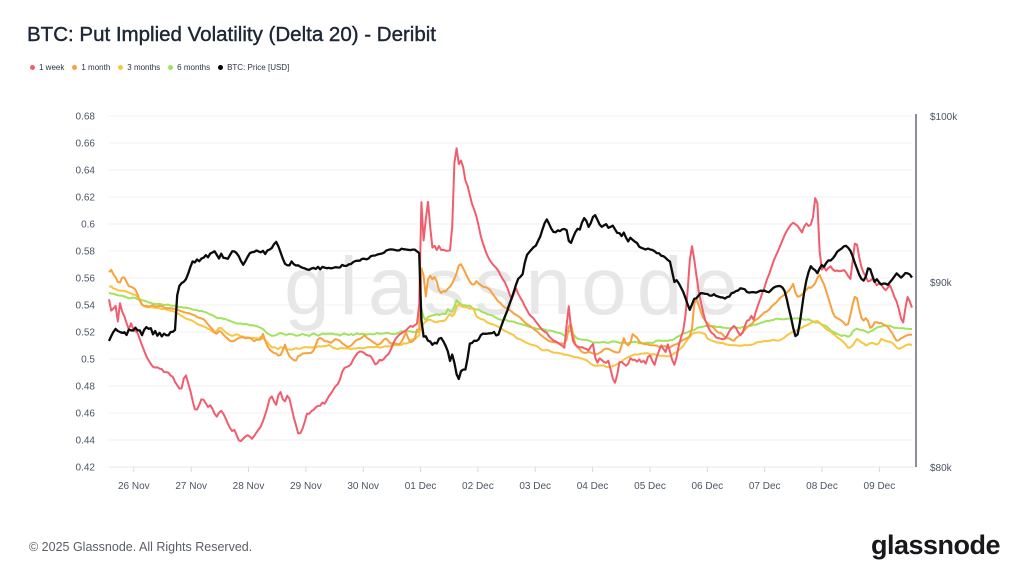 This screenshot has height=581, width=1024. Describe the element at coordinates (880, 486) in the screenshot. I see `svg-text: 09 Dec` at that location.